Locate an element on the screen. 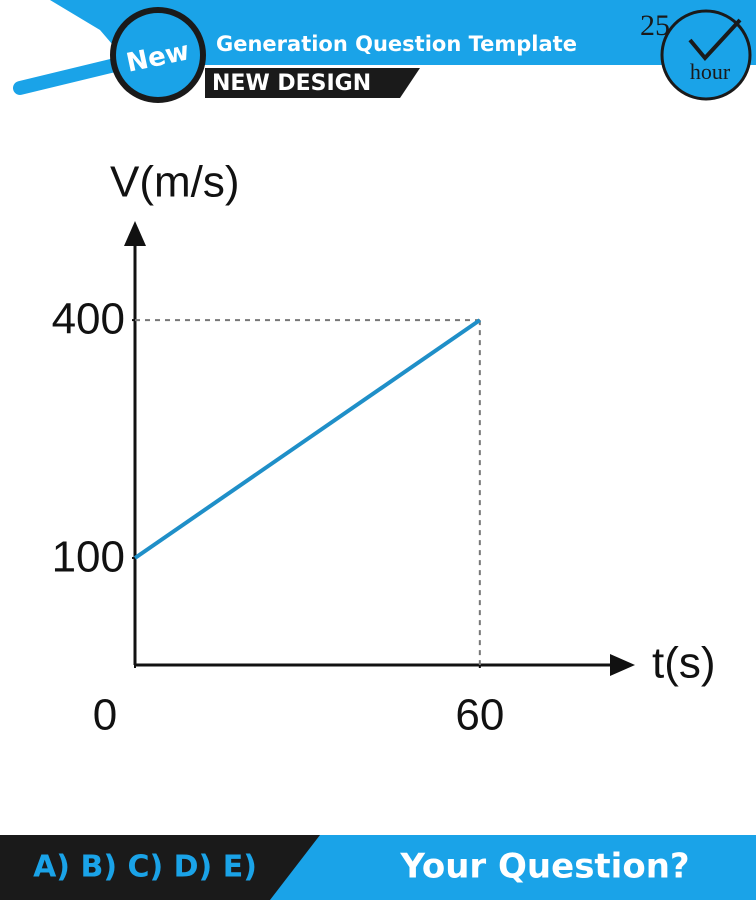 The image size is (756, 900). answer-options: A) B) C) D) E) is located at coordinates (145, 867).